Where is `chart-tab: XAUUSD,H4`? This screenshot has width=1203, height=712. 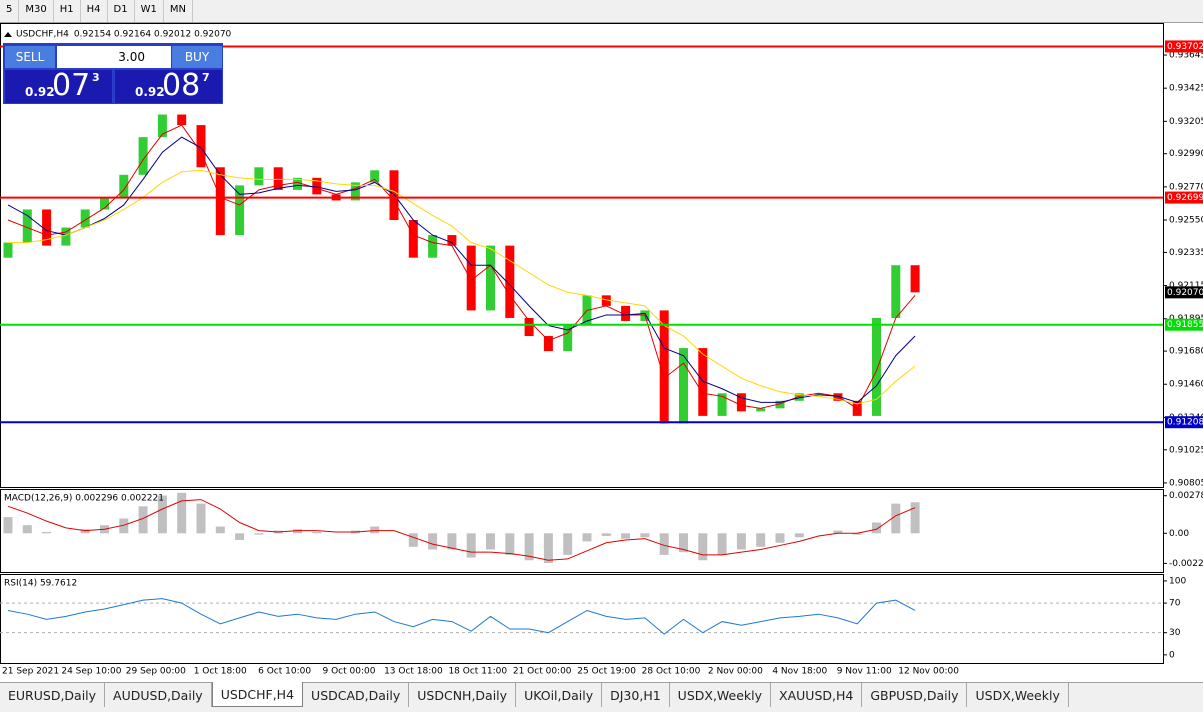 chart-tab: XAUUSD,H4 is located at coordinates (817, 695).